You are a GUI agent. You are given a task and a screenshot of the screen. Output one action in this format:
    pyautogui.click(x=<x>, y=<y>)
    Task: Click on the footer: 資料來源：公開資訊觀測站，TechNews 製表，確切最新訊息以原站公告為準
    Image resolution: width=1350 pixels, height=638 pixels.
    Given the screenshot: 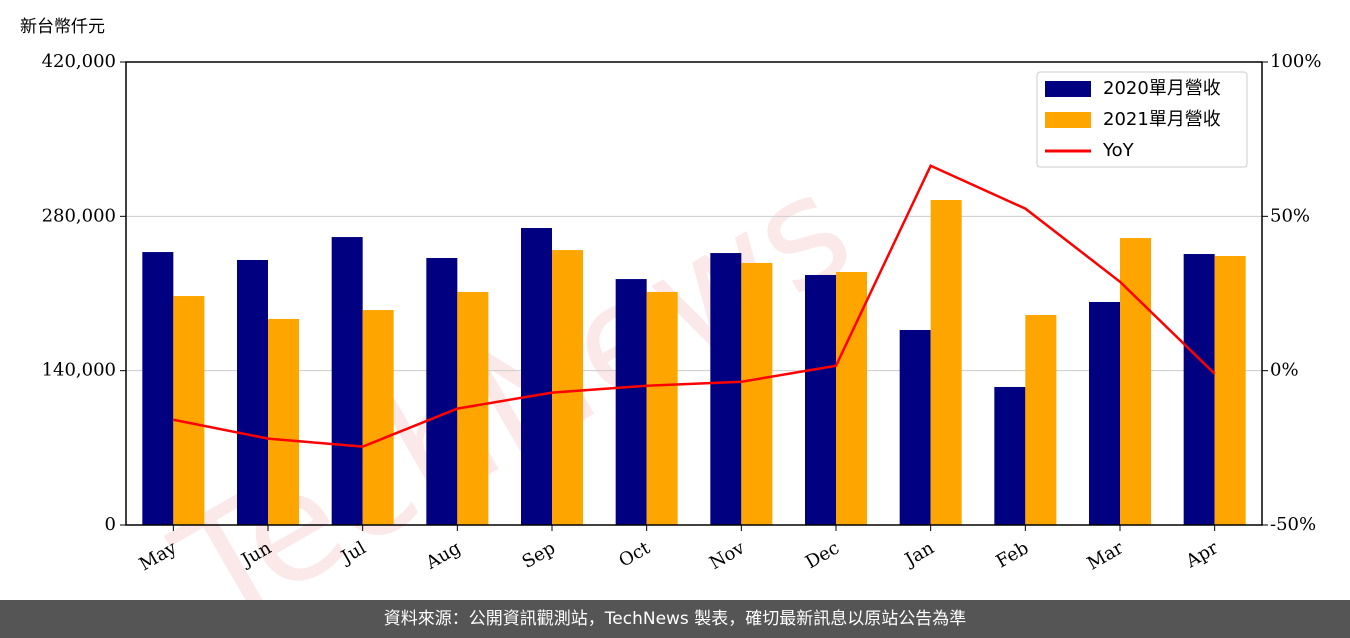 What is the action you would take?
    pyautogui.click(x=675, y=619)
    